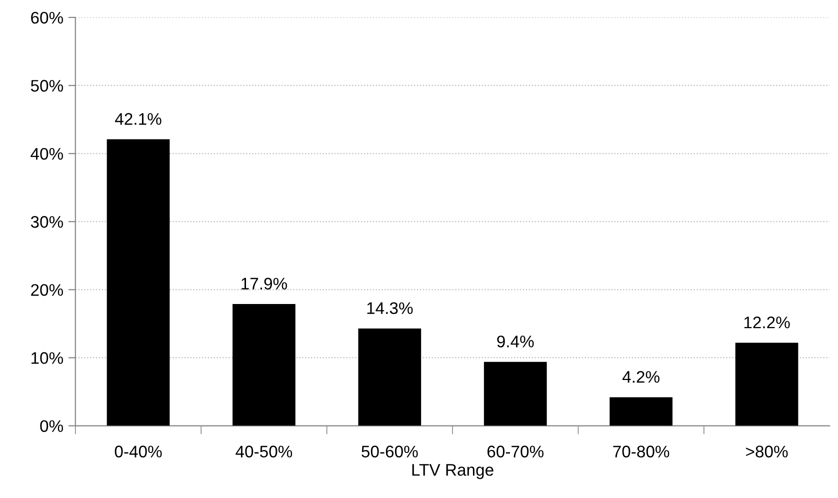 This screenshot has height=498, width=838. I want to click on x-tick-label: >80%, so click(767, 452).